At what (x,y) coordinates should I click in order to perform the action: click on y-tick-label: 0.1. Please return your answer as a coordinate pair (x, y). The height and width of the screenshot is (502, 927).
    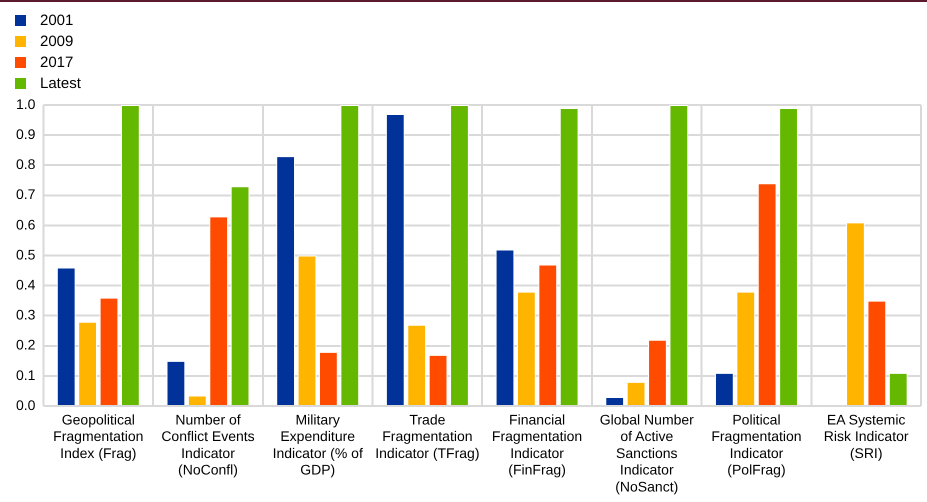
    Looking at the image, I should click on (26, 374).